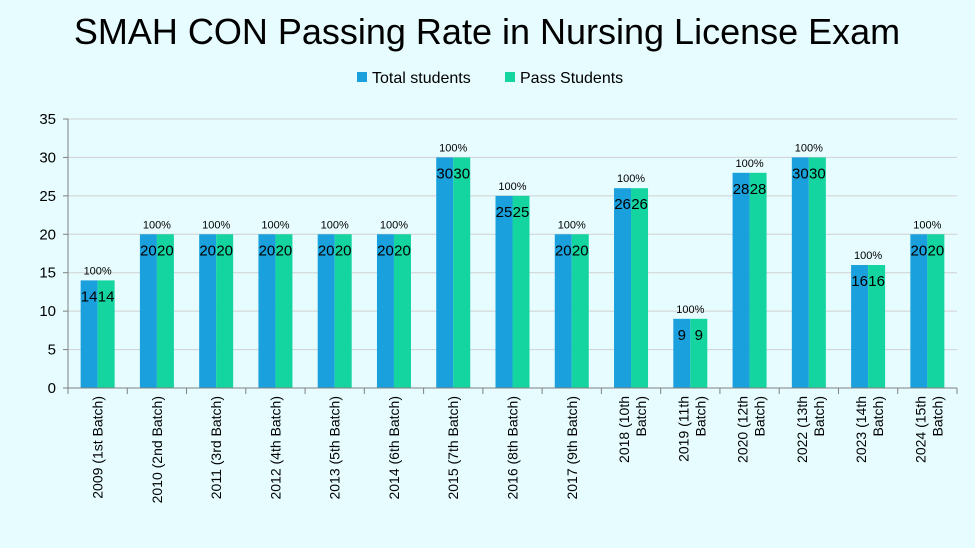 The width and height of the screenshot is (975, 548). I want to click on y-tick-label: 35, so click(47, 119).